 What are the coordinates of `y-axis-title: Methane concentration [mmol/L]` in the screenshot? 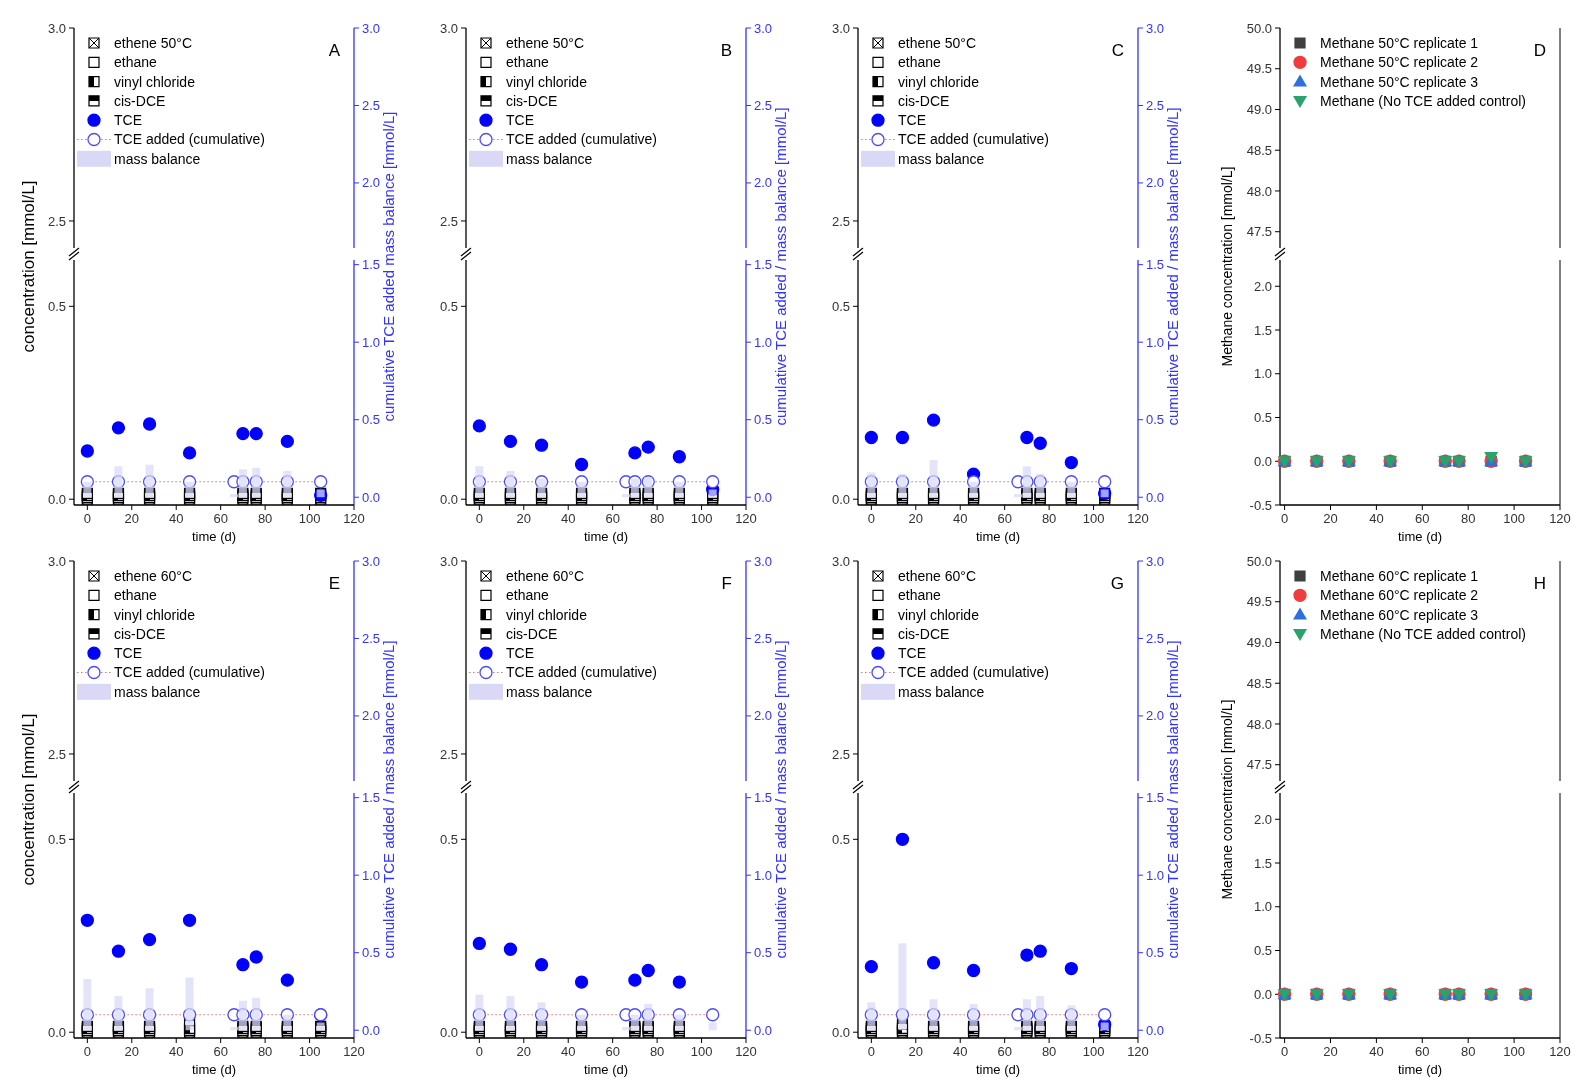 It's located at (1227, 266).